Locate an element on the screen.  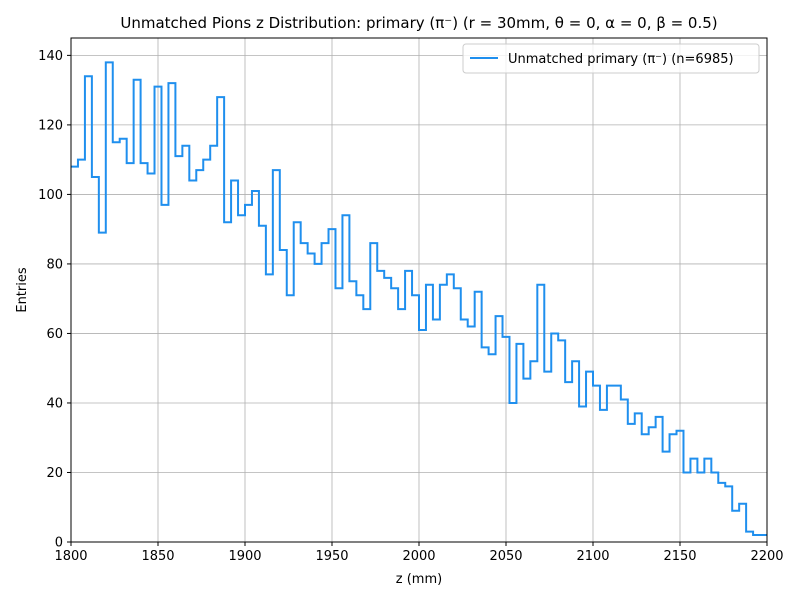
x-tick-label: 1950 is located at coordinates (331, 556).